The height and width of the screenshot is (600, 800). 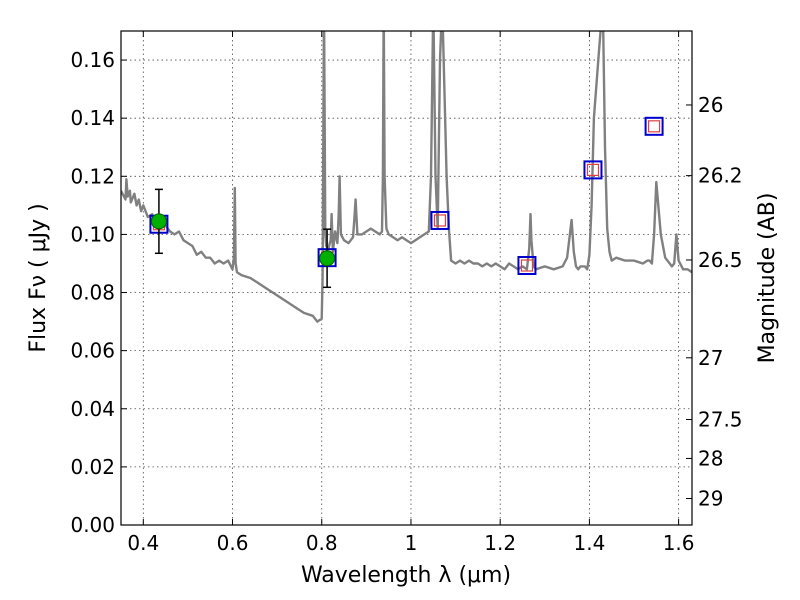 I want to click on mag-tick-label: 29, so click(x=710, y=498).